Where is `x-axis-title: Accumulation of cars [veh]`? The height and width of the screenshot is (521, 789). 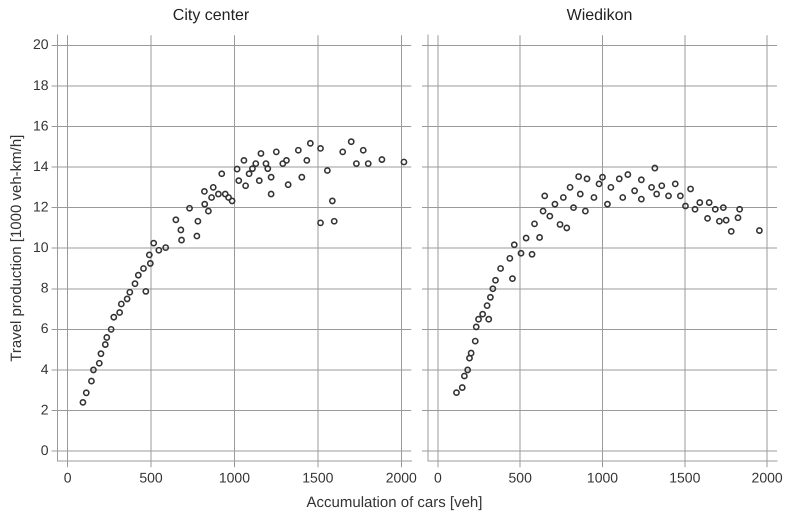 x-axis-title: Accumulation of cars [veh] is located at coordinates (395, 502).